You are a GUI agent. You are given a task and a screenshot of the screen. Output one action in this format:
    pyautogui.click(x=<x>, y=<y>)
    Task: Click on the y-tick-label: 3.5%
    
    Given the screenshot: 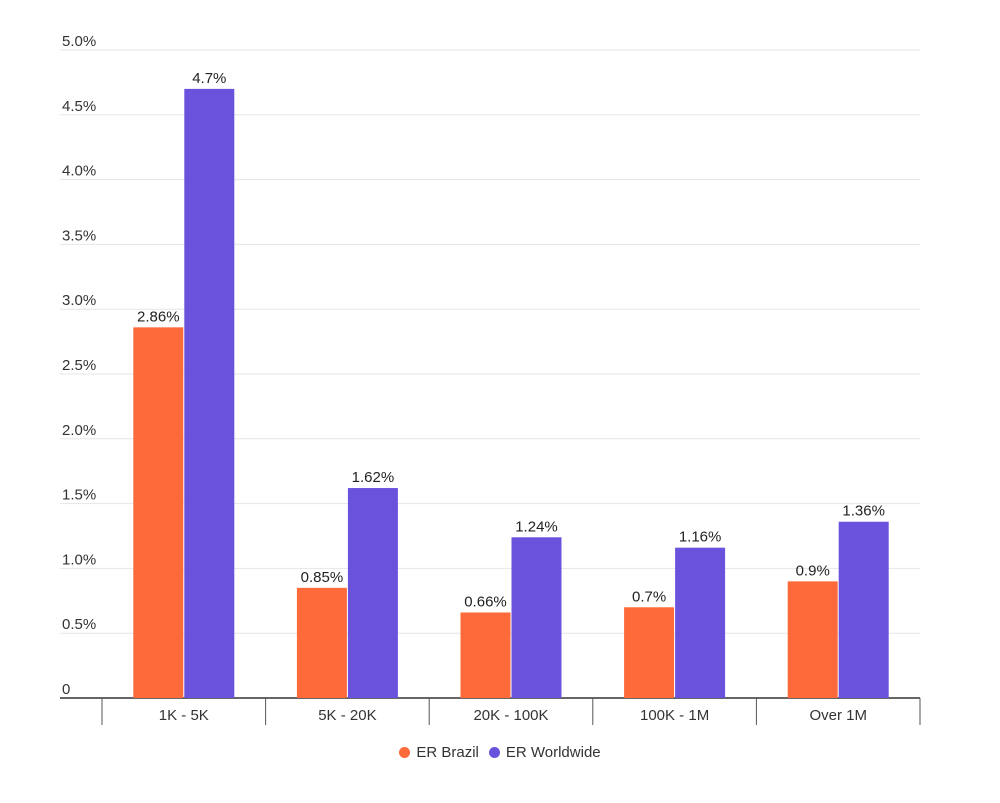 What is the action you would take?
    pyautogui.click(x=79, y=235)
    